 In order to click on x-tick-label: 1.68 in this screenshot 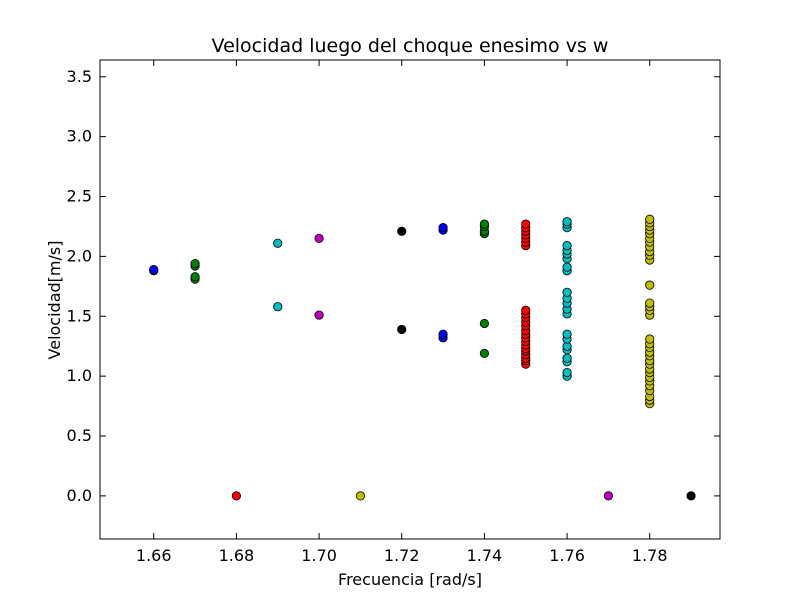, I will do `click(237, 555)`.